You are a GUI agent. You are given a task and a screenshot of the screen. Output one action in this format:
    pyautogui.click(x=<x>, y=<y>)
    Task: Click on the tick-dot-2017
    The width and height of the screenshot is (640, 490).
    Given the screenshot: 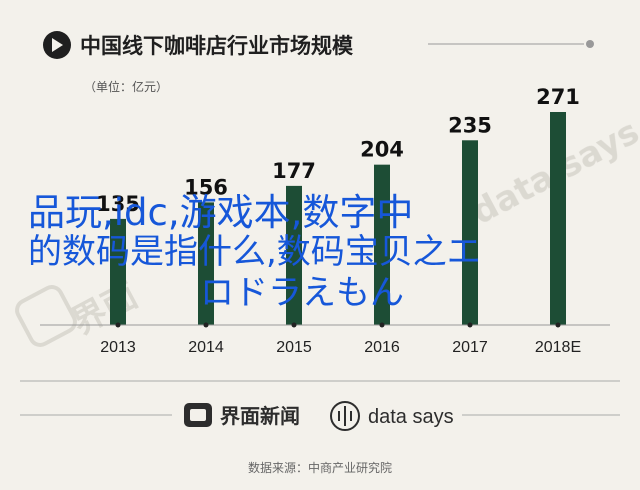 What is the action you would take?
    pyautogui.click(x=470, y=325)
    